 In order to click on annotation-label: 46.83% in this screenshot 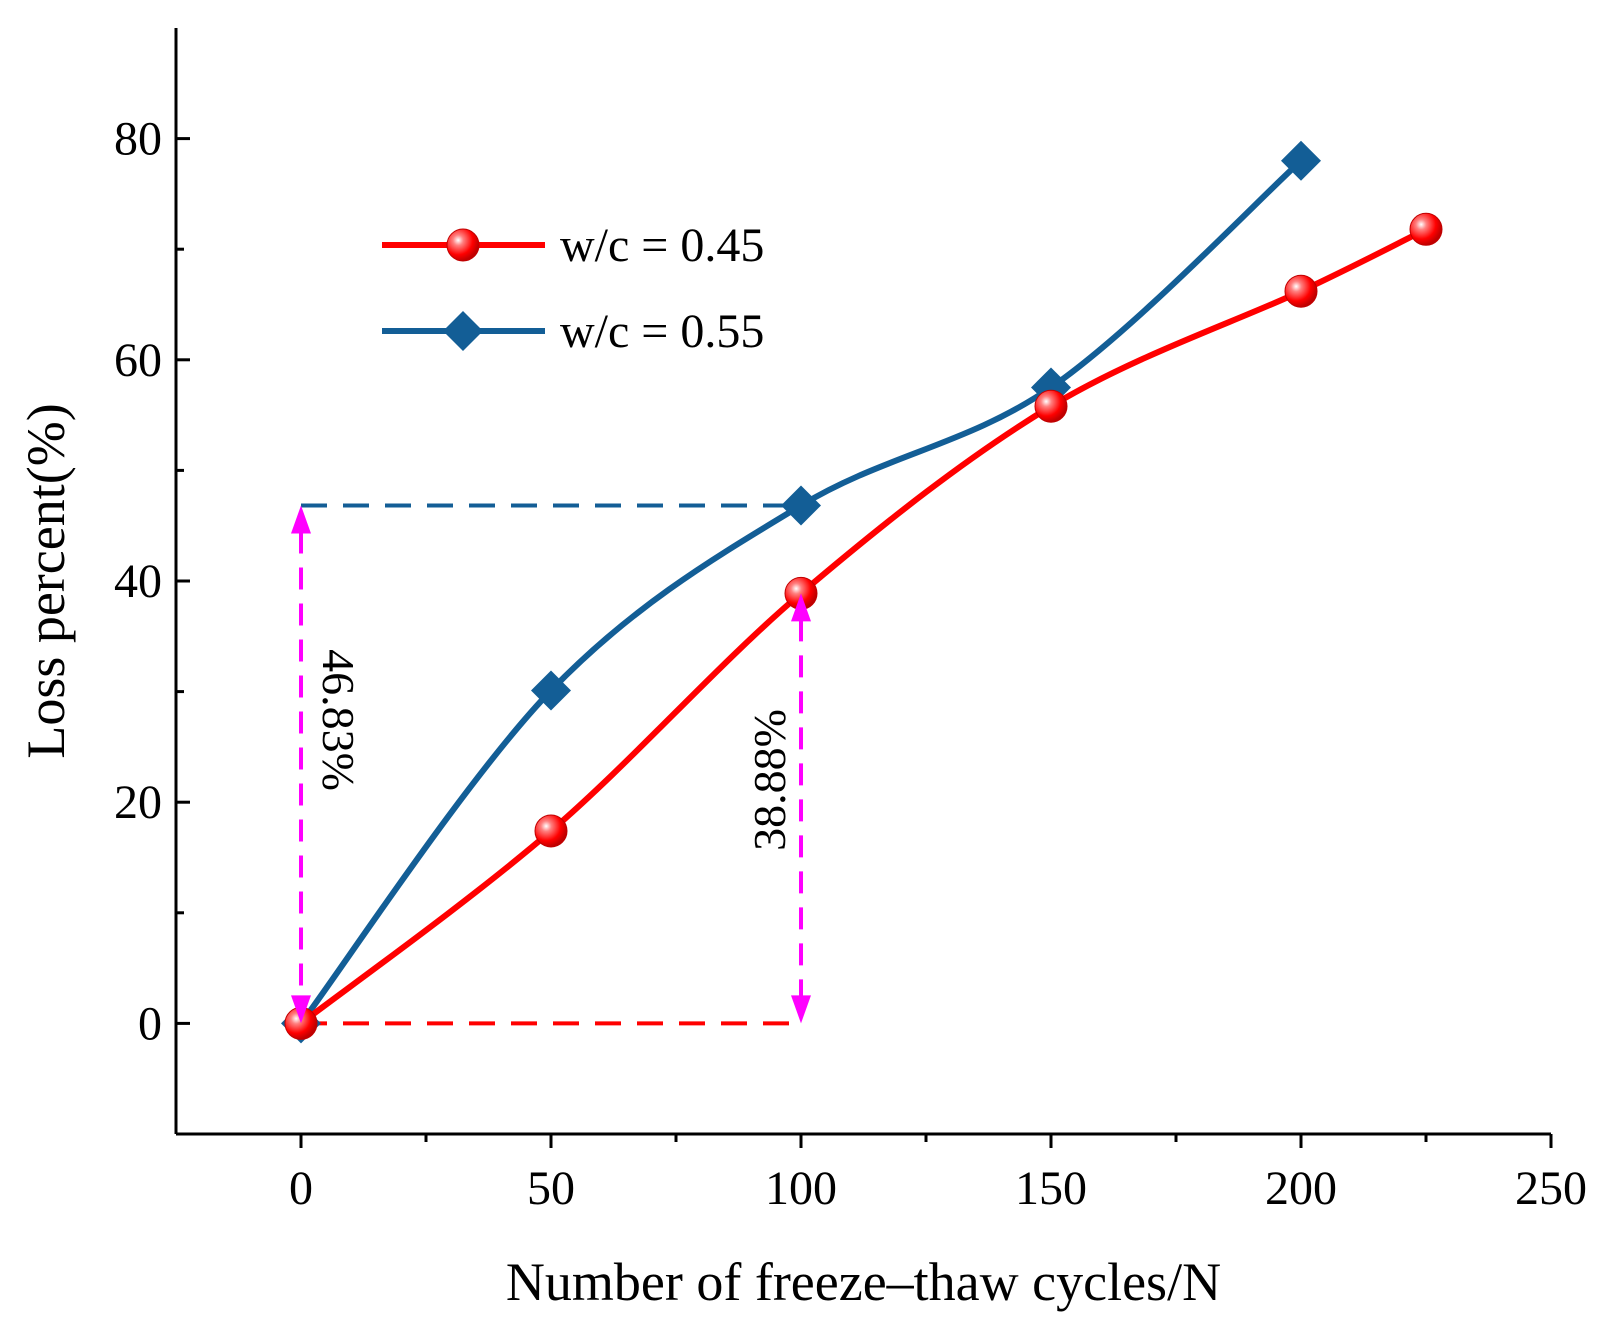, I will do `click(338, 720)`.